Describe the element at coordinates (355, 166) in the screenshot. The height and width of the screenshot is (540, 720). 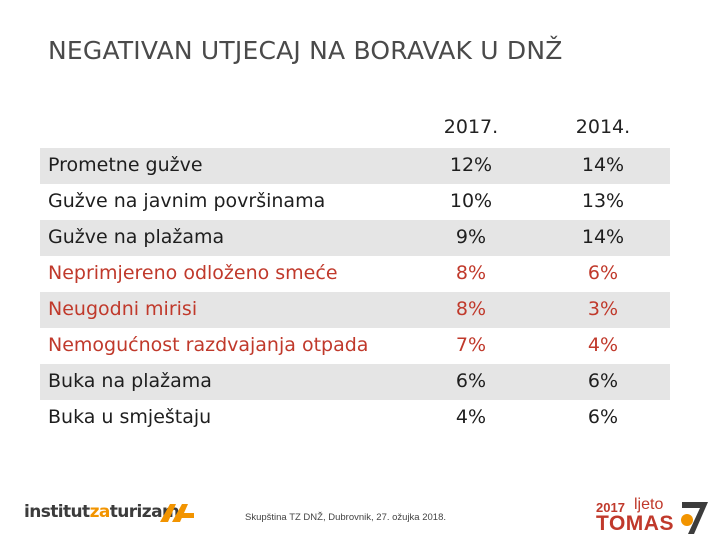
I see `table-row: Prometne gužve 12% 14%` at that location.